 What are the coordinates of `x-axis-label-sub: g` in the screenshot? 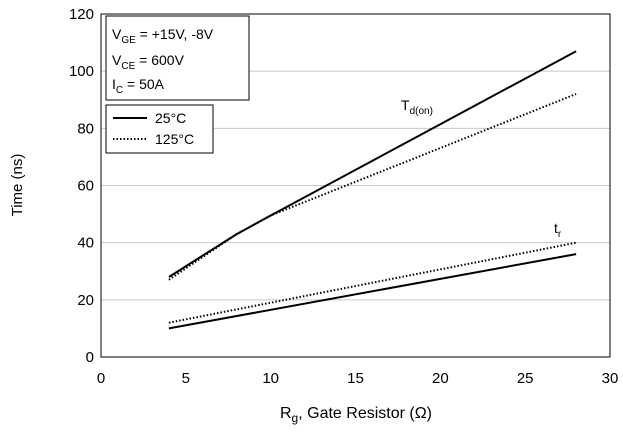 It's located at (295, 418).